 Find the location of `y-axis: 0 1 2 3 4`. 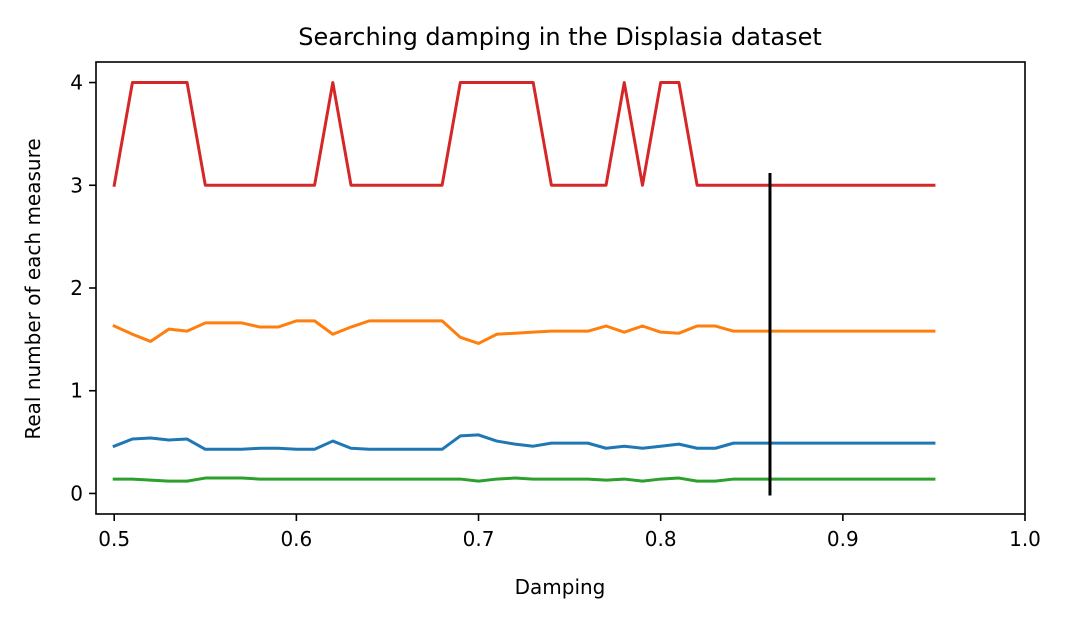

y-axis: 0 1 2 3 4 is located at coordinates (83, 288).